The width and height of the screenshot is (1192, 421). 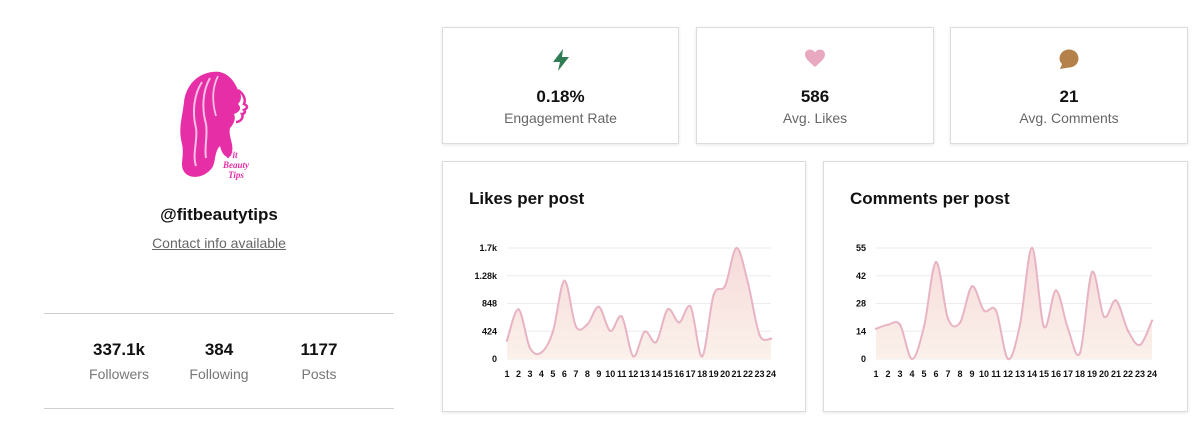 What do you see at coordinates (911, 374) in the screenshot?
I see `x-tick-label: 4` at bounding box center [911, 374].